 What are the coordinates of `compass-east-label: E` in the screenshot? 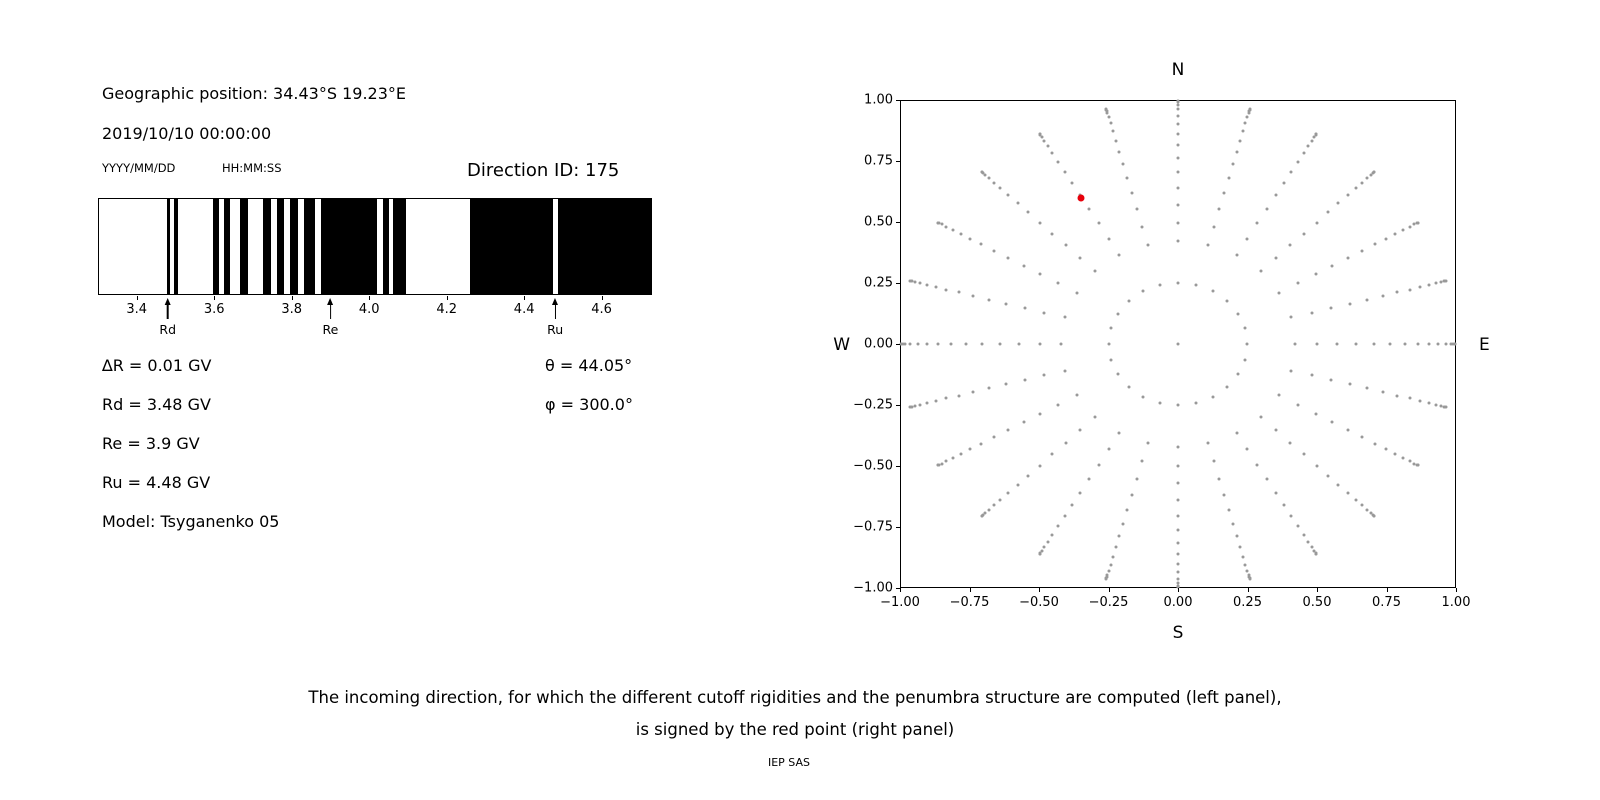 It's located at (1484, 345).